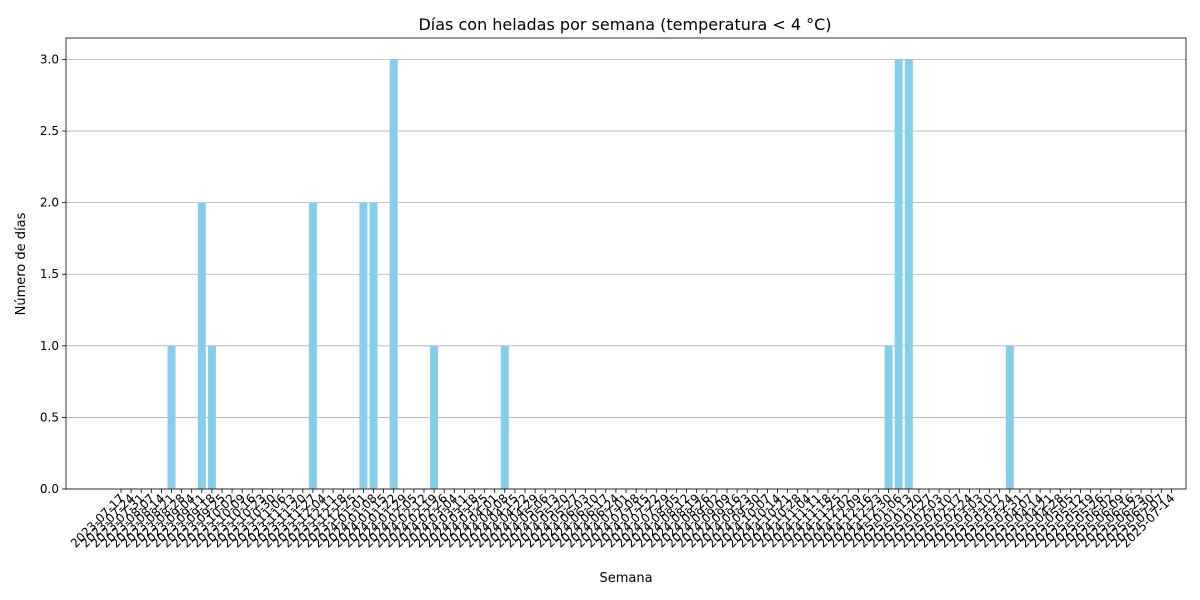 This screenshot has width=1200, height=600. Describe the element at coordinates (49, 417) in the screenshot. I see `y-tick-label: 0.5` at that location.